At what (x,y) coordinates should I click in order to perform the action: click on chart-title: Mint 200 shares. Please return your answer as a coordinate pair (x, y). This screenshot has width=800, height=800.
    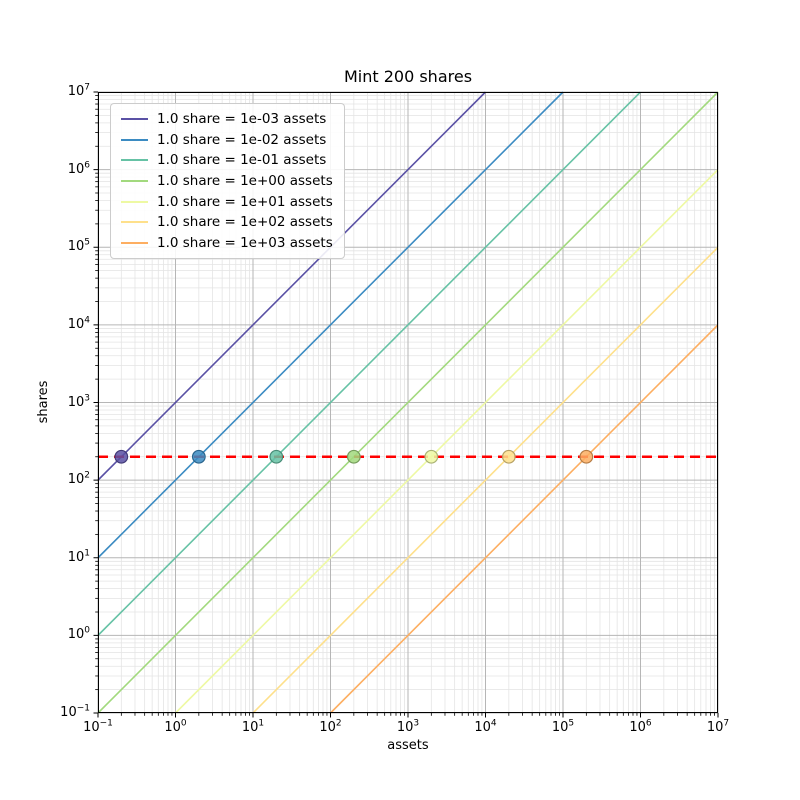
    Looking at the image, I should click on (408, 76).